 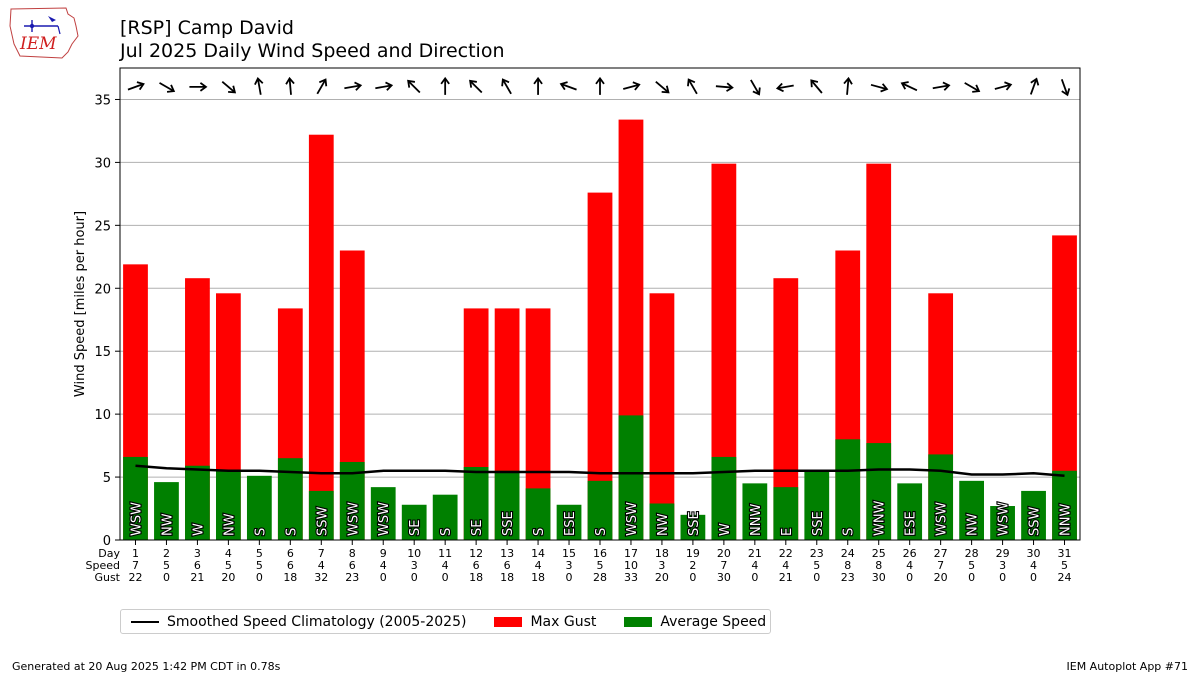 I want to click on gust-bar, so click(x=662, y=416).